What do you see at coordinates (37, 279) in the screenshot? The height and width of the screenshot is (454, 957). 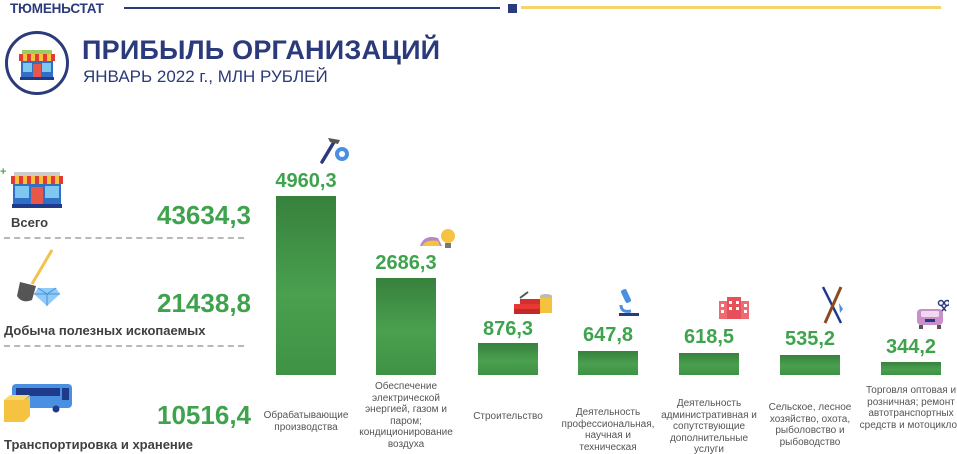 I see `shovel-diamond-icon` at bounding box center [37, 279].